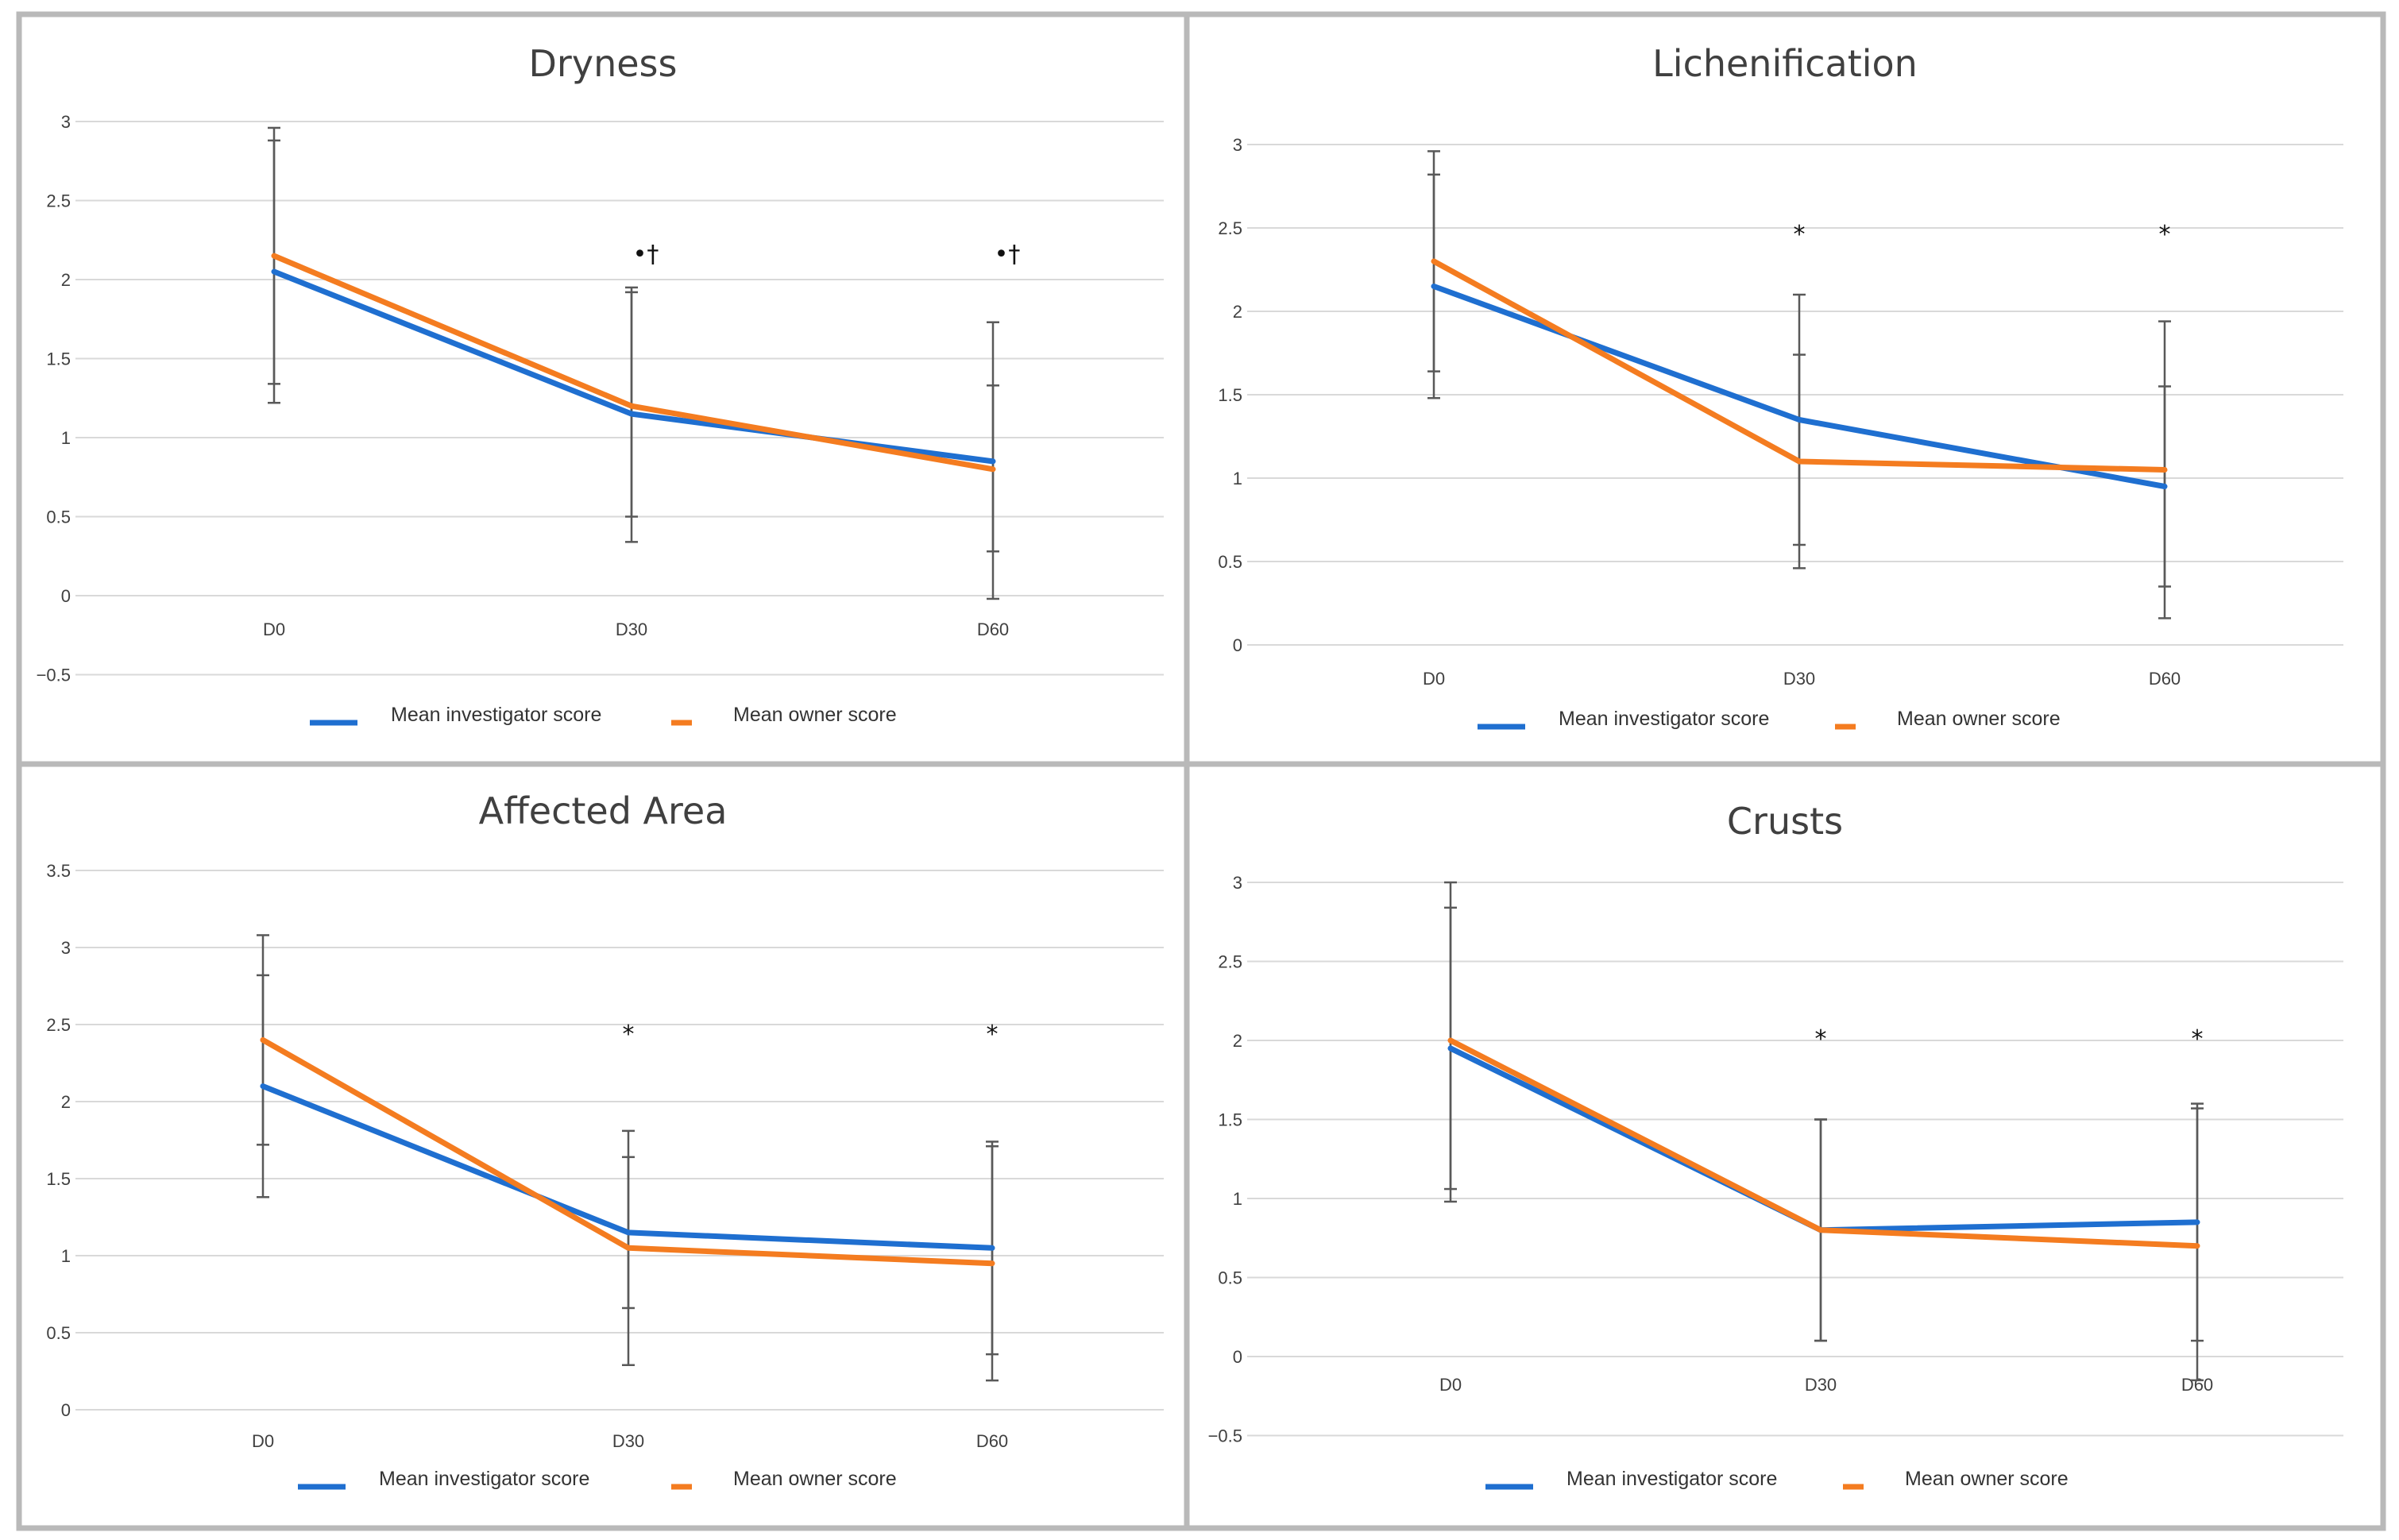 The height and width of the screenshot is (1540, 2399). What do you see at coordinates (1785, 821) in the screenshot?
I see `chart-title: Crusts` at bounding box center [1785, 821].